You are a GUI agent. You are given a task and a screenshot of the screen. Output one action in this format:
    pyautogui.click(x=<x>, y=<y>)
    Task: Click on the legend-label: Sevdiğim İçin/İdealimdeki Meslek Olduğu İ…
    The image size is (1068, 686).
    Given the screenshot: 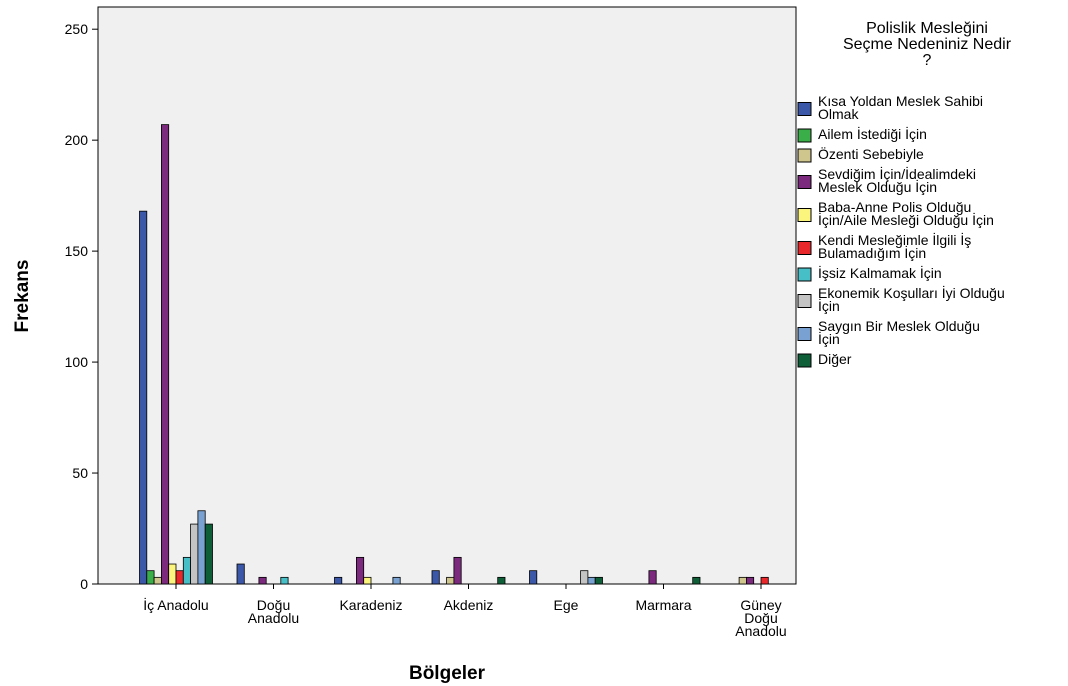 What is the action you would take?
    pyautogui.click(x=897, y=180)
    